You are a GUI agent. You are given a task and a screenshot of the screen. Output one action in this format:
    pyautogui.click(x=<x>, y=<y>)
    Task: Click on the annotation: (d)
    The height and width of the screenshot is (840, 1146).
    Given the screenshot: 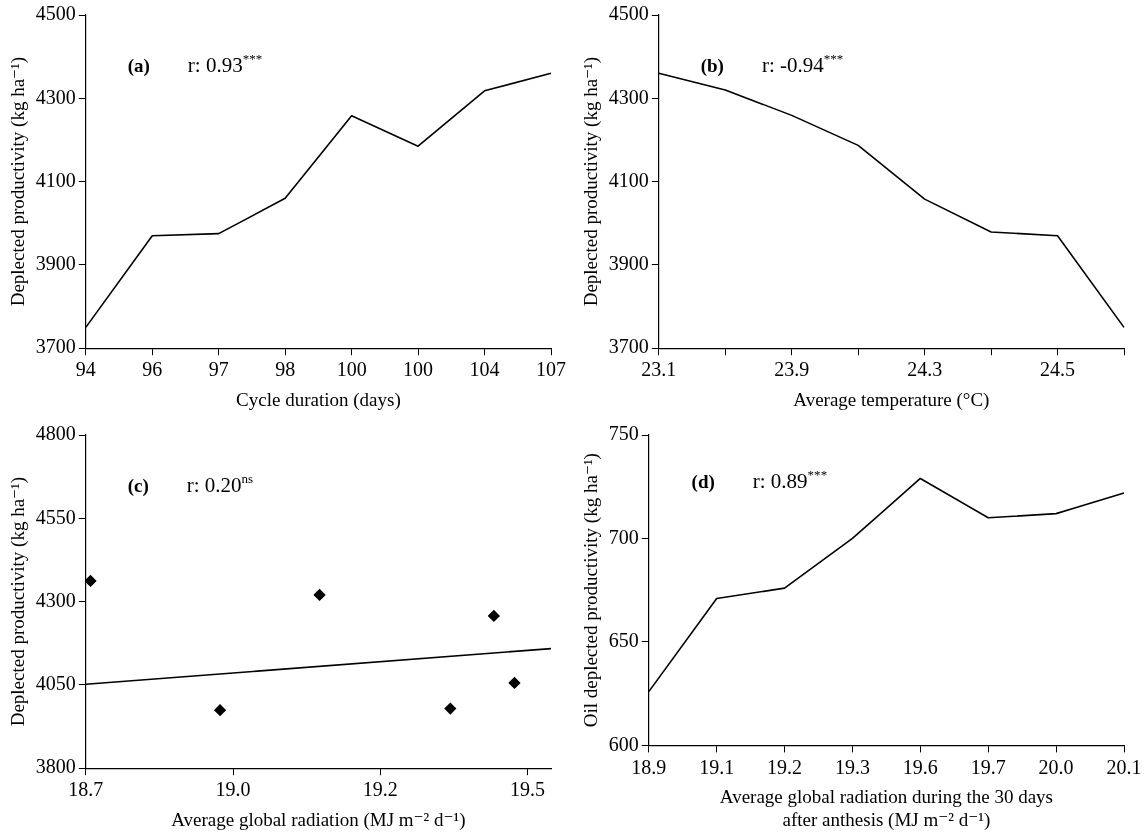 What is the action you would take?
    pyautogui.click(x=703, y=481)
    